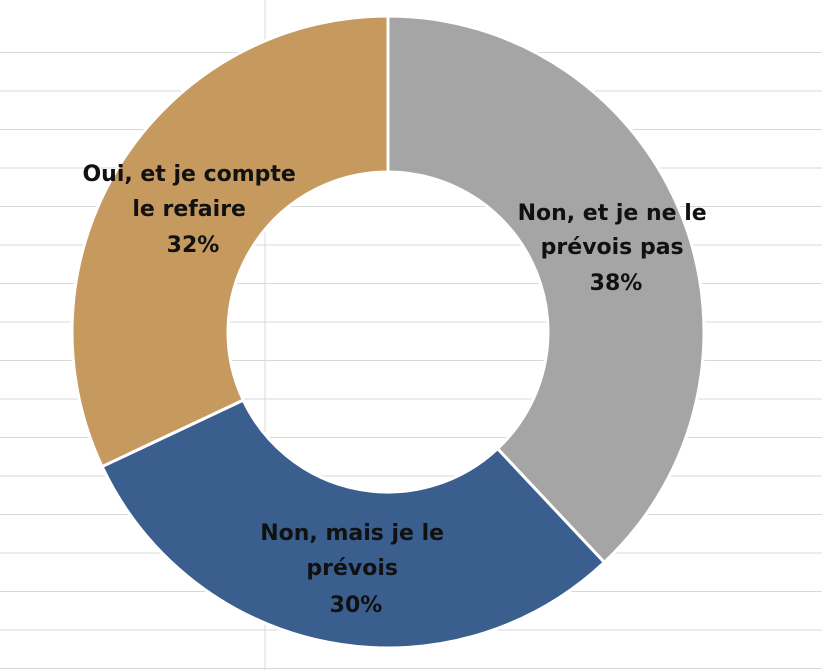 This screenshot has height=670, width=822. I want to click on data-label-oui-refaire: Oui, et je compte le refaire 32%, so click(192, 210).